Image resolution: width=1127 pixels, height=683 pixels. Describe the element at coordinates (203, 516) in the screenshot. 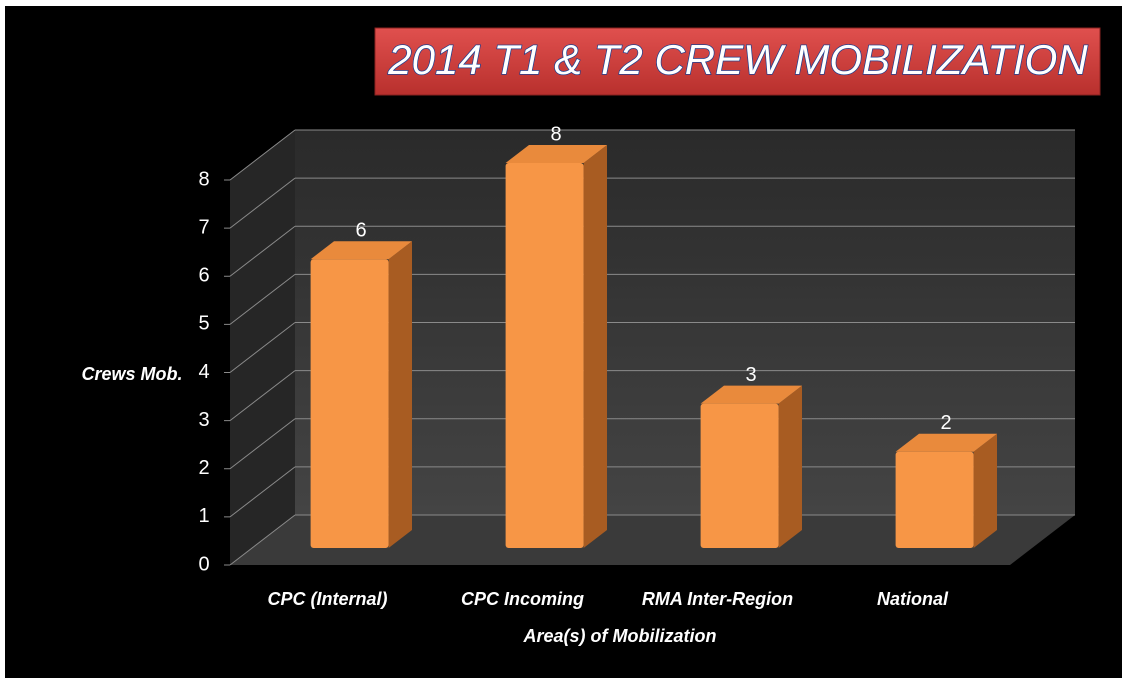

I see `y-tick-label: 1` at that location.